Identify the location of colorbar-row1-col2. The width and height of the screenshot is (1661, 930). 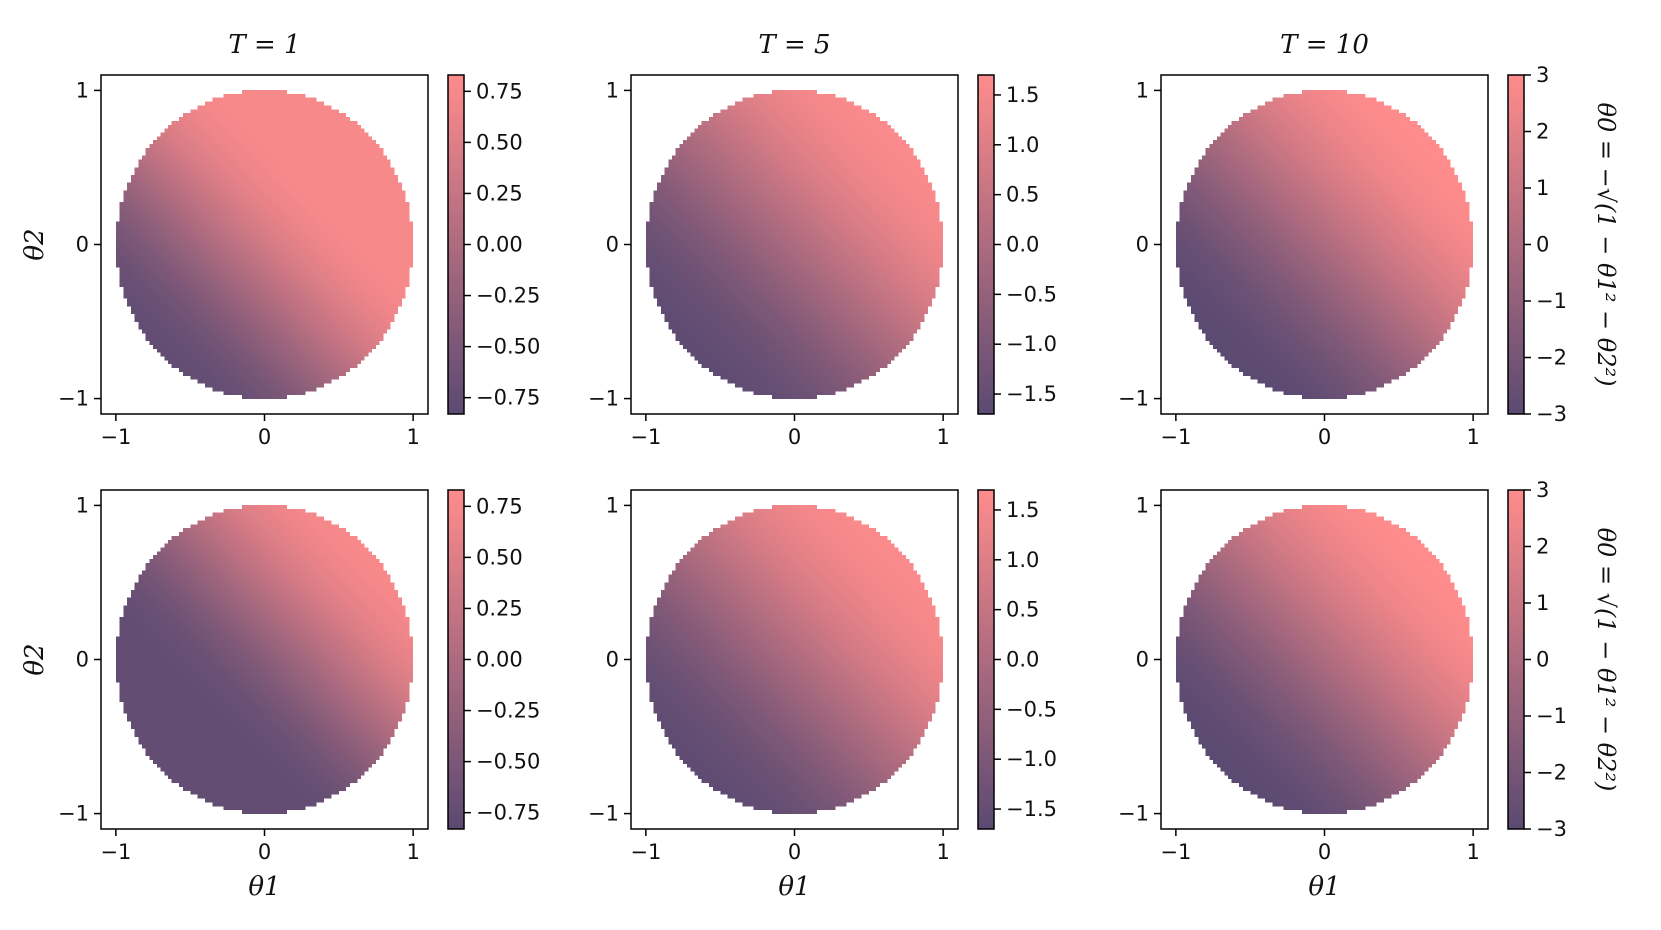
(986, 244).